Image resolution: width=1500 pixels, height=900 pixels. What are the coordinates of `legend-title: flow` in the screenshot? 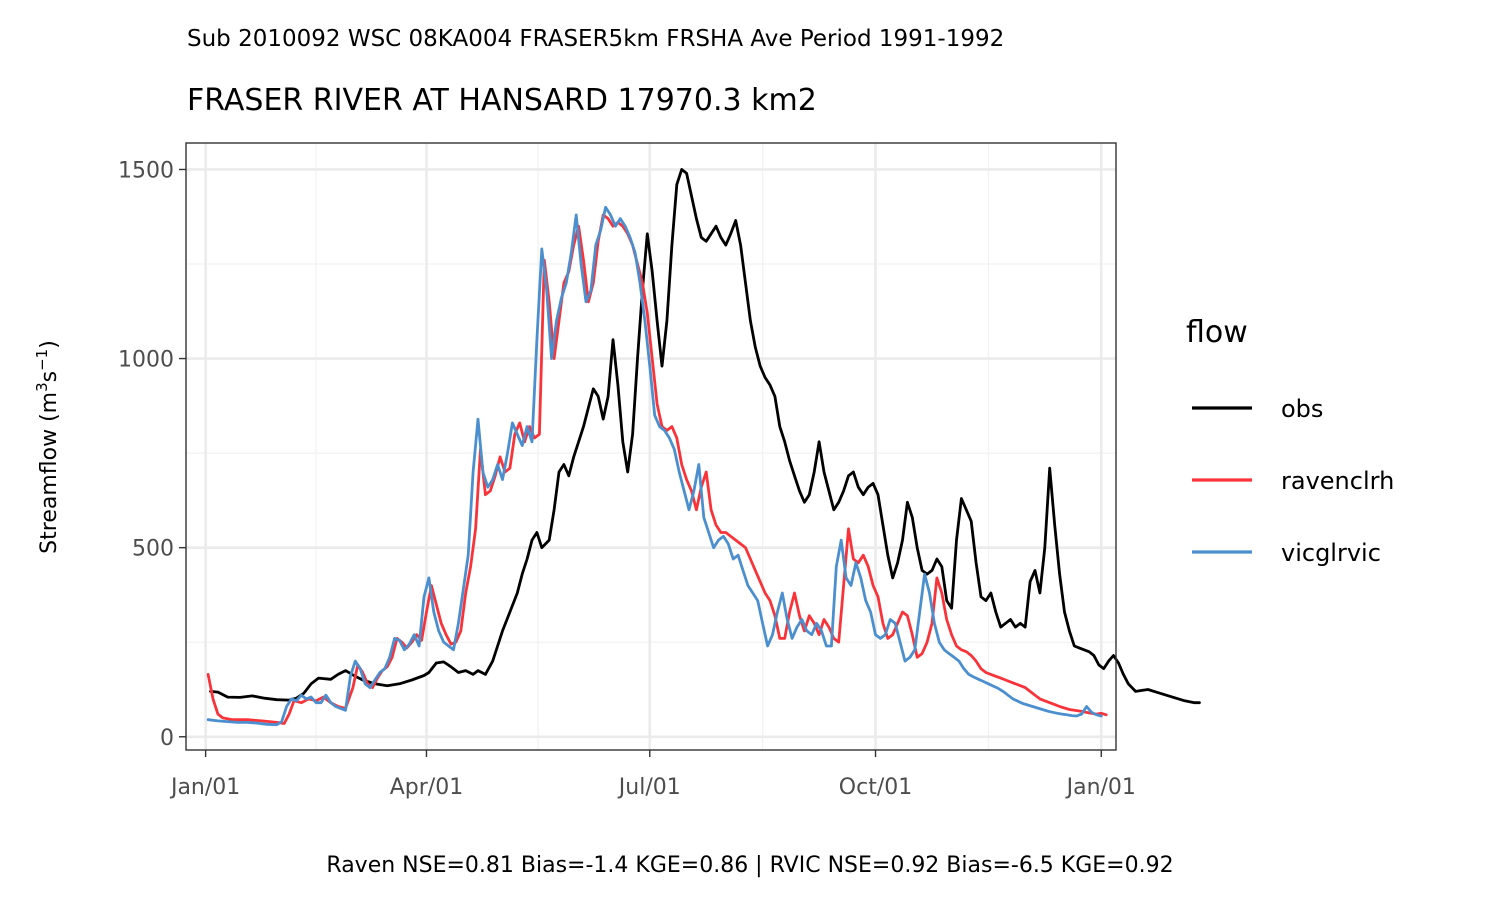 It's located at (1217, 332).